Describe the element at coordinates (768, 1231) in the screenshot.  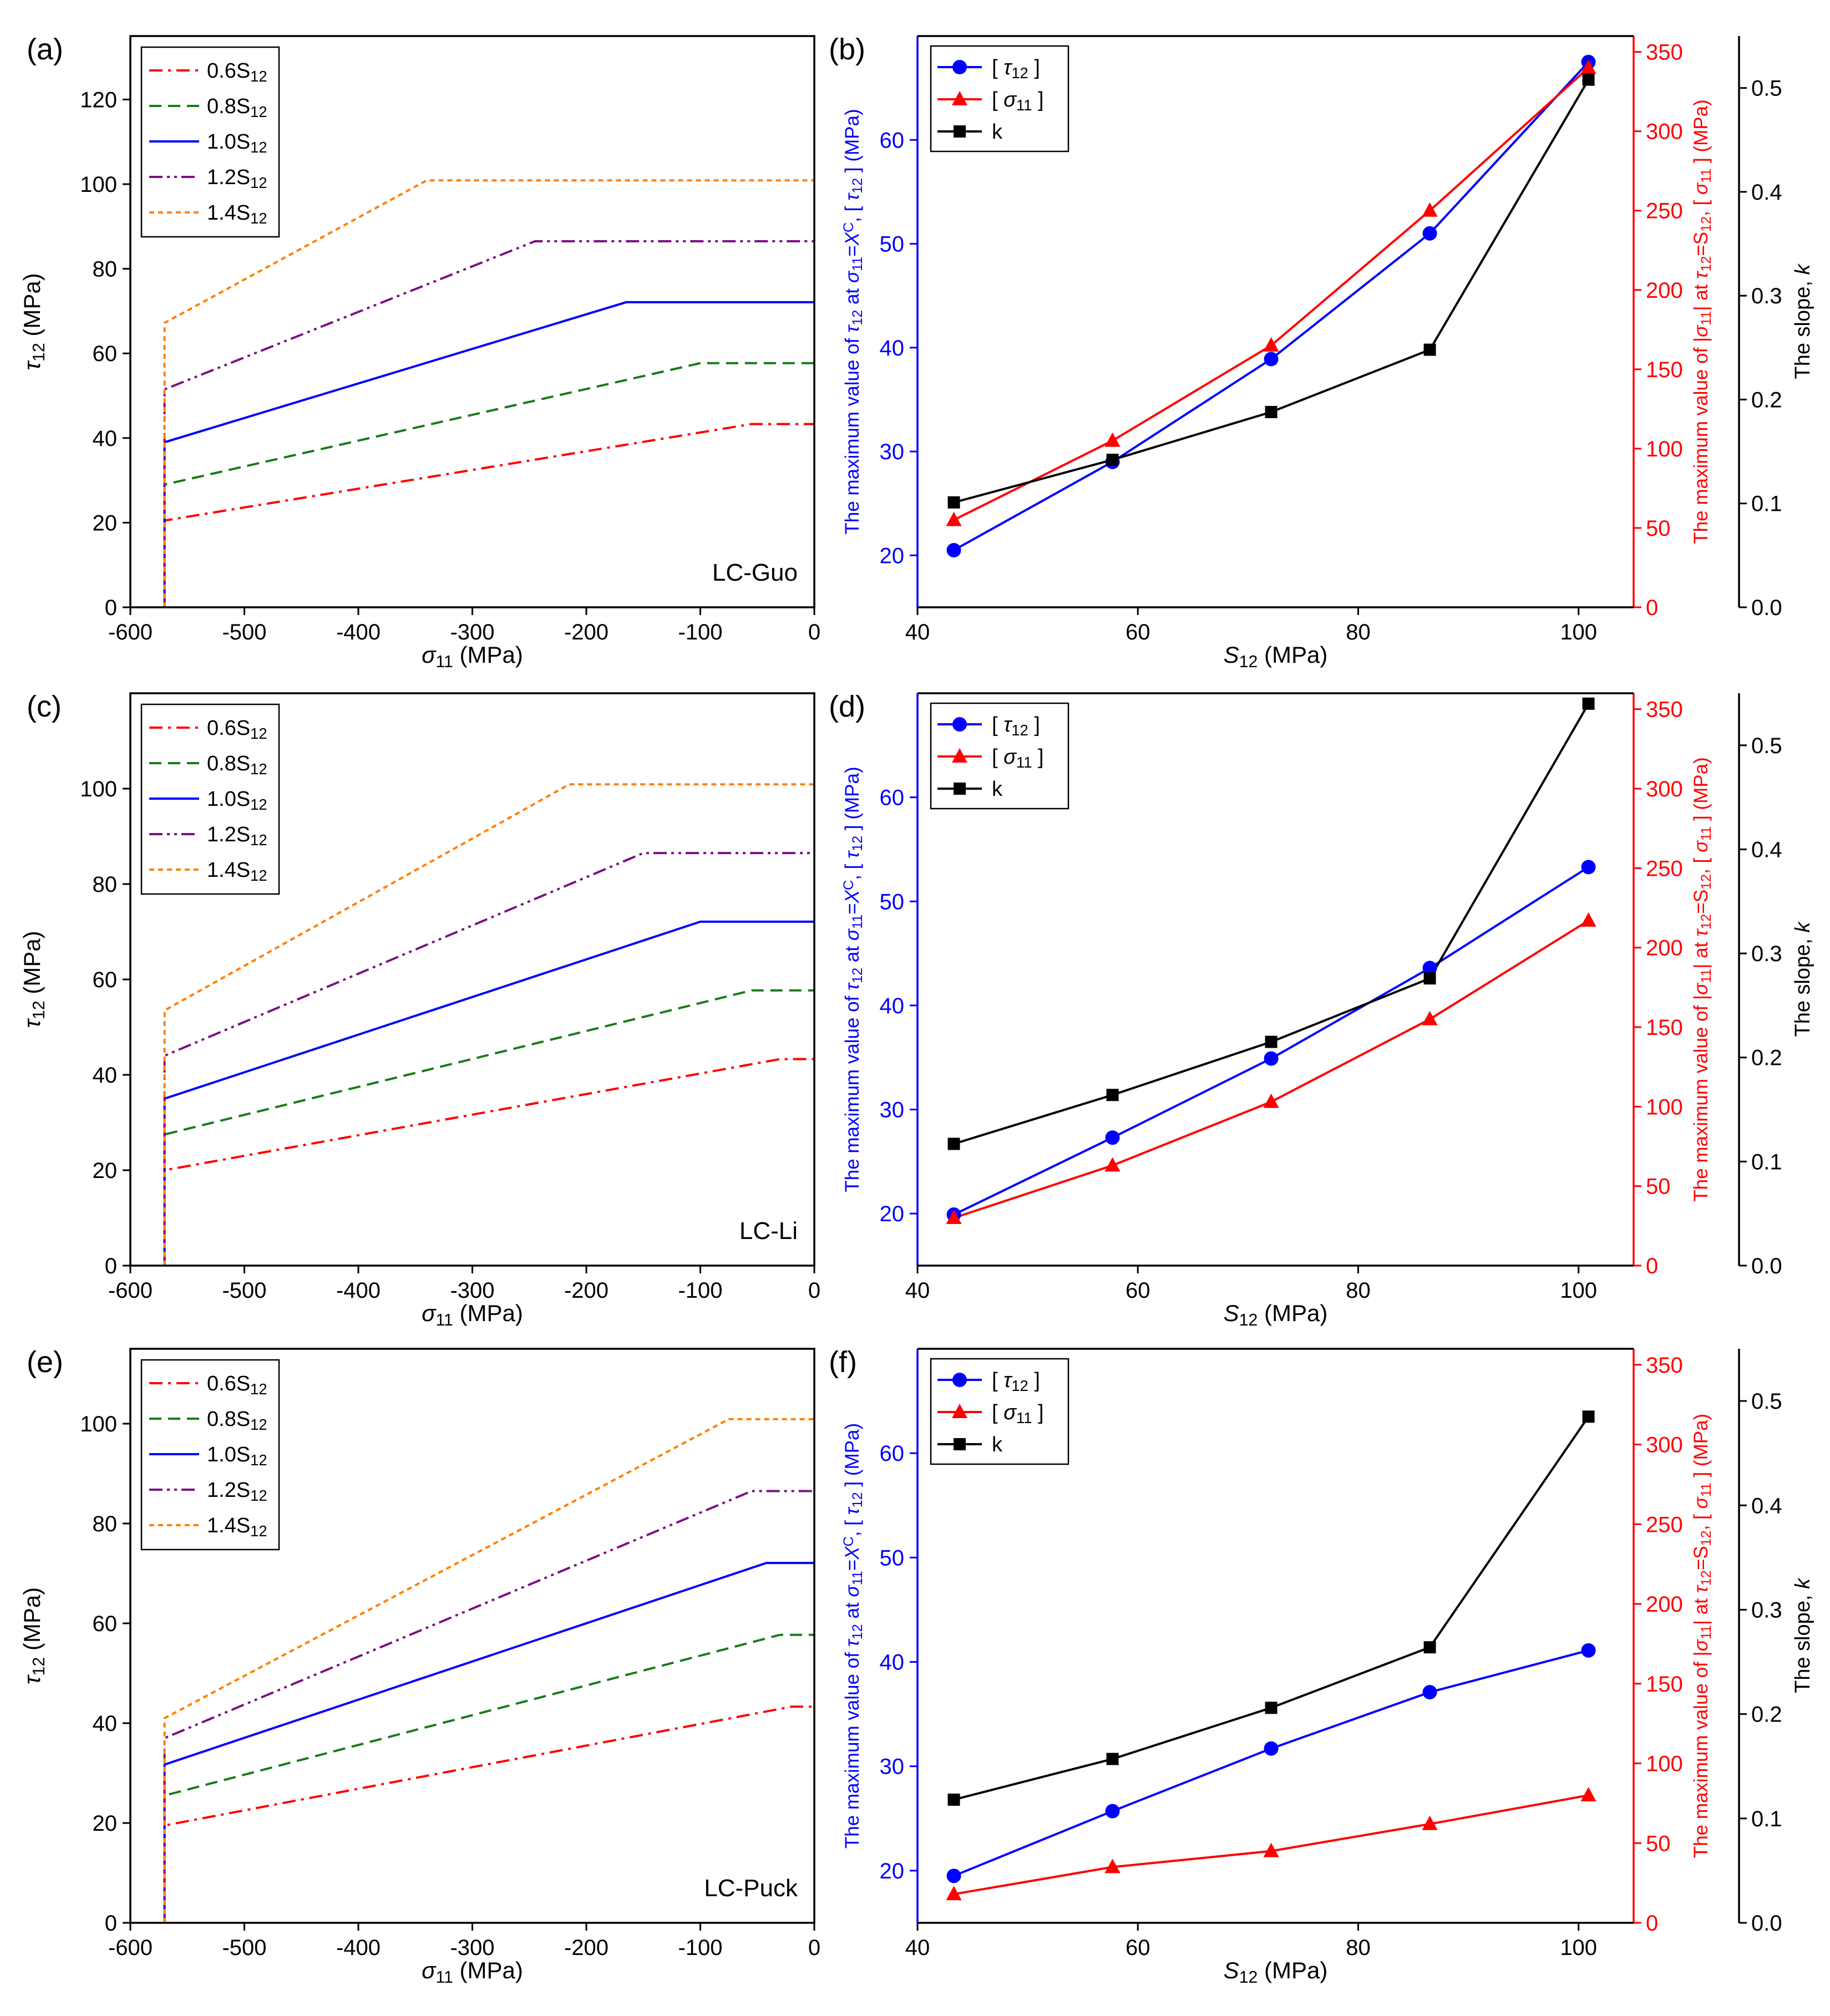
I see `model-annotation: LC-Li` at that location.